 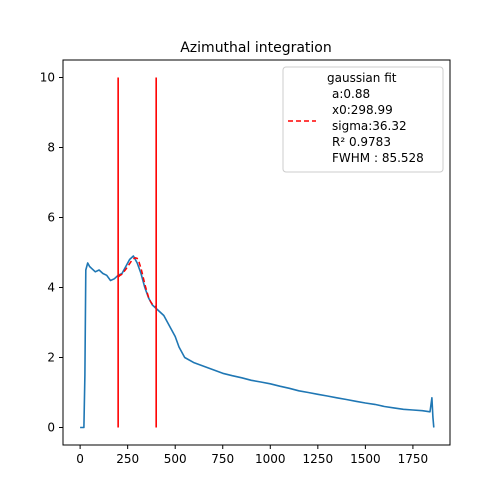 What do you see at coordinates (137, 282) in the screenshot?
I see `gaussian-fit-line` at bounding box center [137, 282].